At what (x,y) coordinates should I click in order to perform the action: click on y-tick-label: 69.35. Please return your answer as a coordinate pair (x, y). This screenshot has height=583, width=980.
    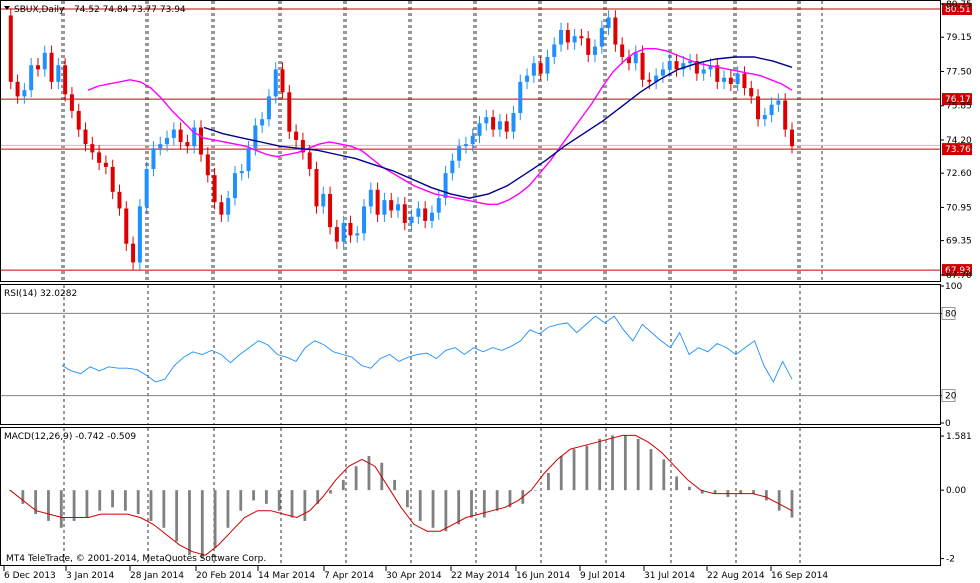
    Looking at the image, I should click on (959, 242).